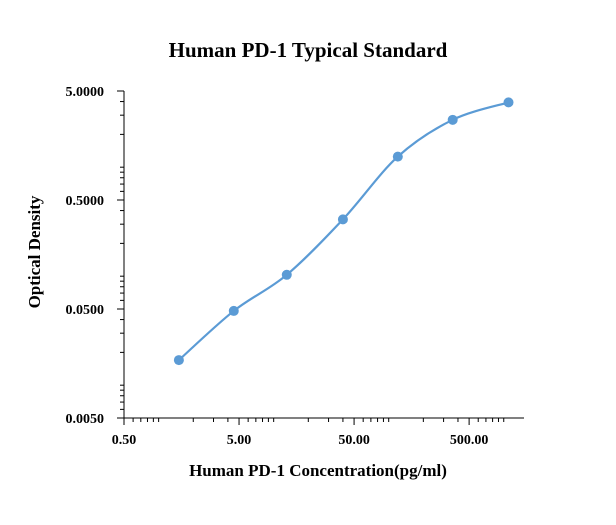 Image resolution: width=616 pixels, height=525 pixels. Describe the element at coordinates (34, 251) in the screenshot. I see `y-axis-label: Optical Density` at that location.